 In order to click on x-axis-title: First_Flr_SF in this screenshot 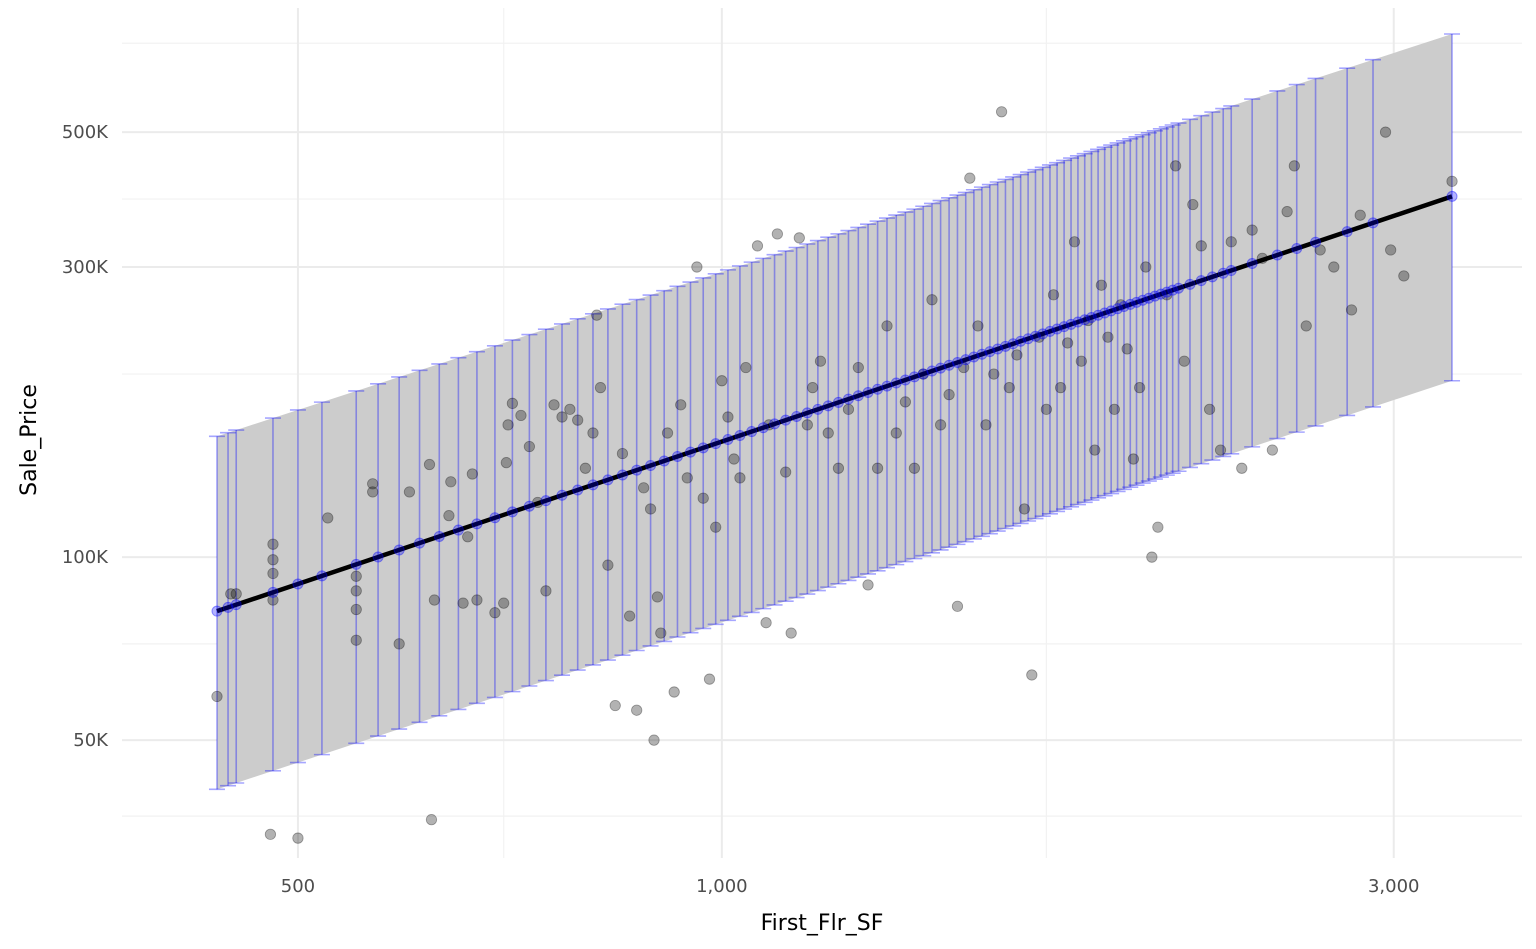, I will do `click(822, 923)`.